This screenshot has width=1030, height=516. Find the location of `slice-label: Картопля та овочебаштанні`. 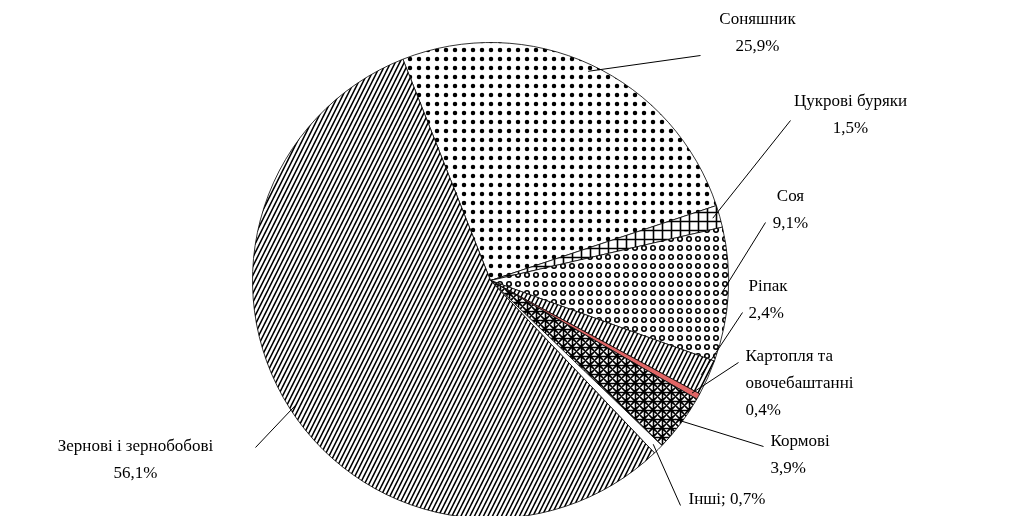

slice-label: Картопля та овочебаштанні is located at coordinates (799, 369).